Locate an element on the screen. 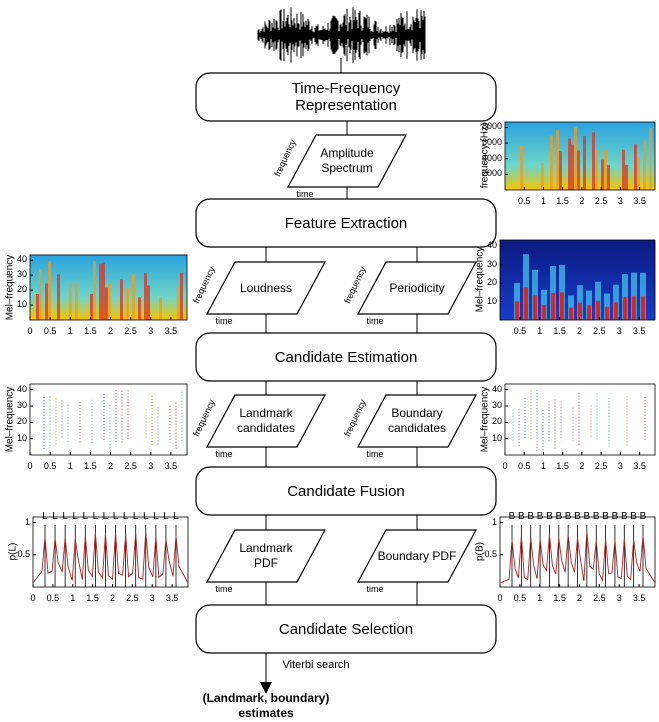 The height and width of the screenshot is (722, 659). stage-label: Time-Frequency Representation is located at coordinates (346, 97).